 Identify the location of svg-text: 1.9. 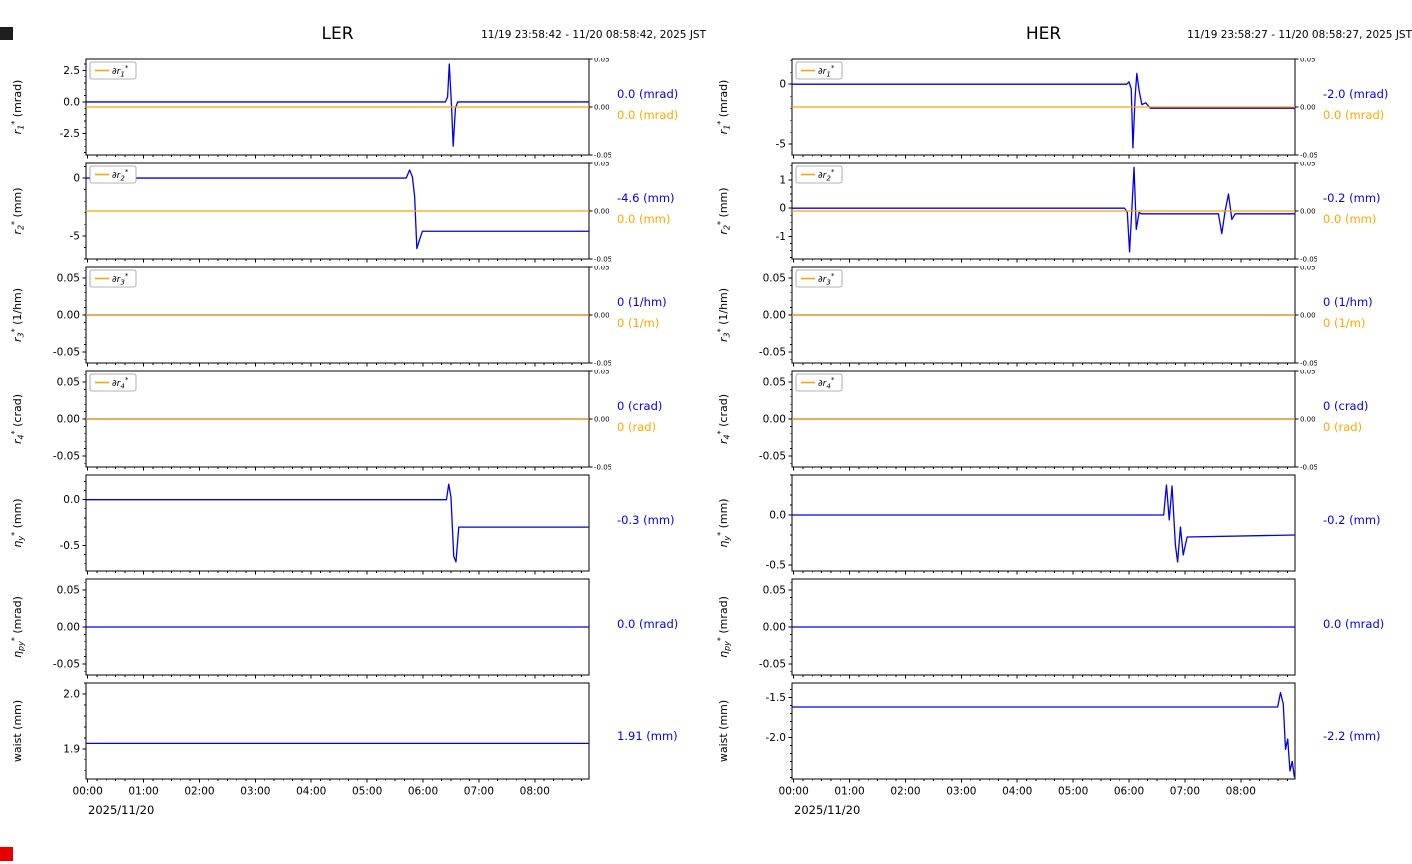
(71, 749).